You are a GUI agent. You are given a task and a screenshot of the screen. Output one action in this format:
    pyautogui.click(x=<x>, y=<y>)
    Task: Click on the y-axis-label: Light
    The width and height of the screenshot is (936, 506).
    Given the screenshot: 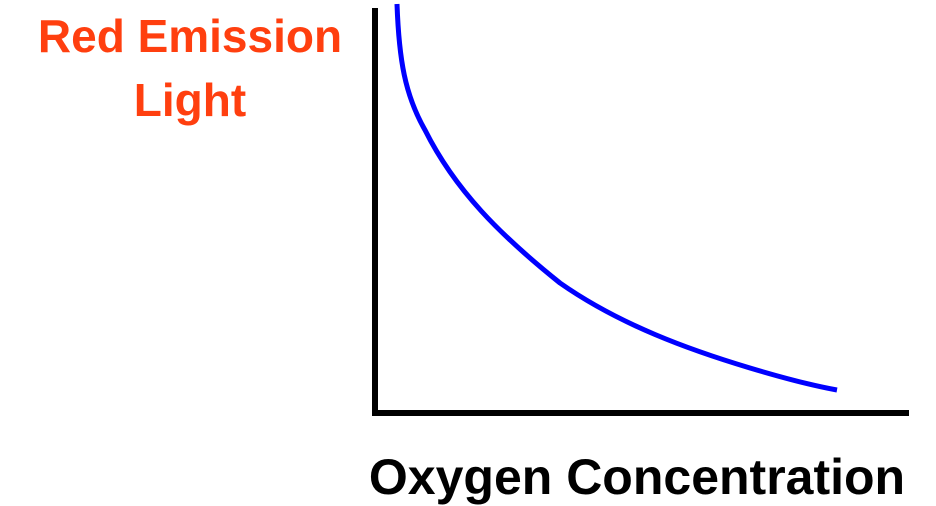 What is the action you would take?
    pyautogui.click(x=190, y=100)
    